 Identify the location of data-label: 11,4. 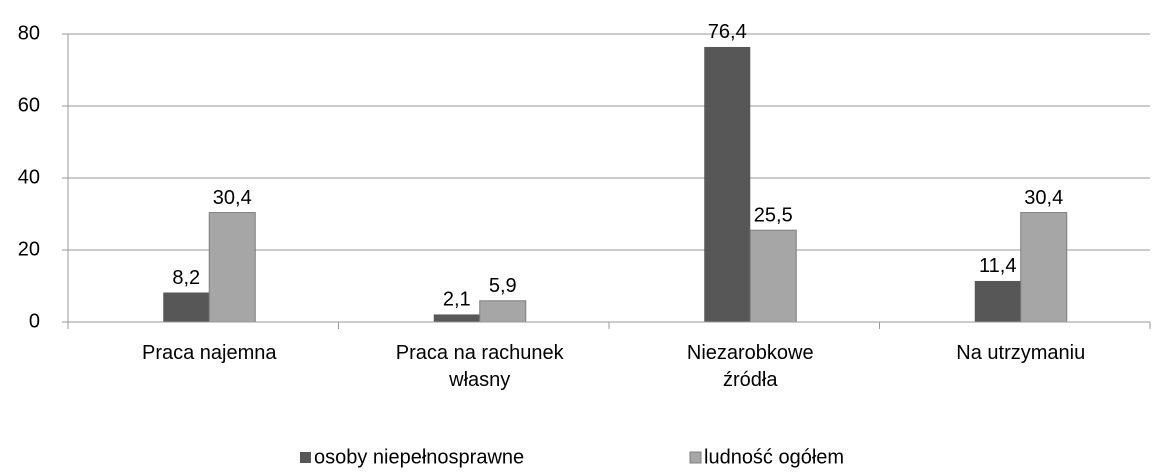
(997, 266).